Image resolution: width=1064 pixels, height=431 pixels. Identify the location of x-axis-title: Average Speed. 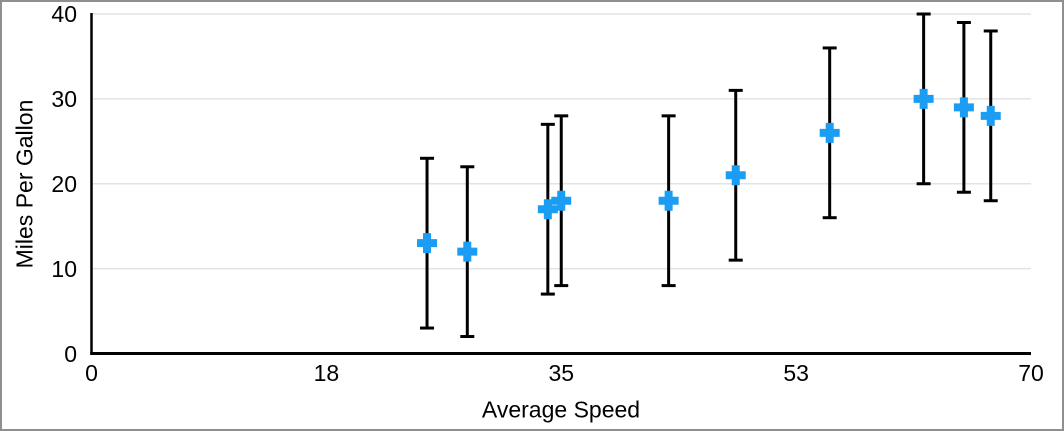
(561, 409).